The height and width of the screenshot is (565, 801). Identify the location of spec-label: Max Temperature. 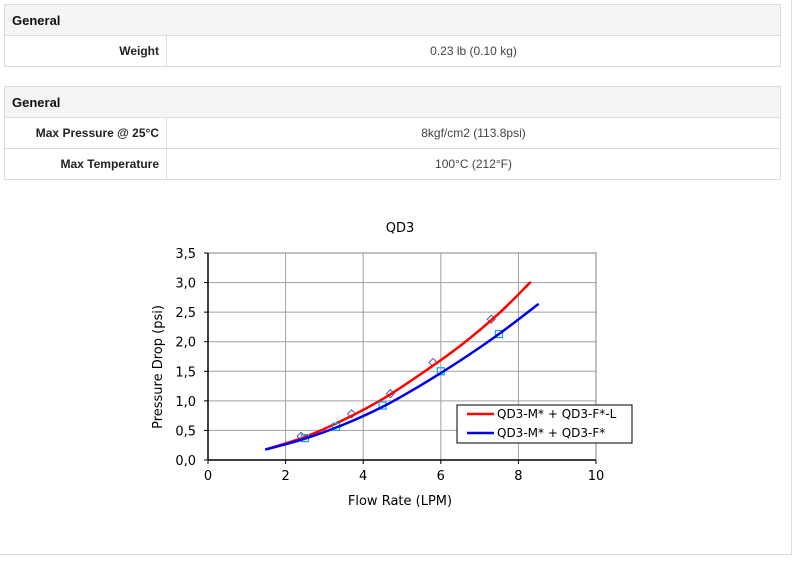
(85, 164).